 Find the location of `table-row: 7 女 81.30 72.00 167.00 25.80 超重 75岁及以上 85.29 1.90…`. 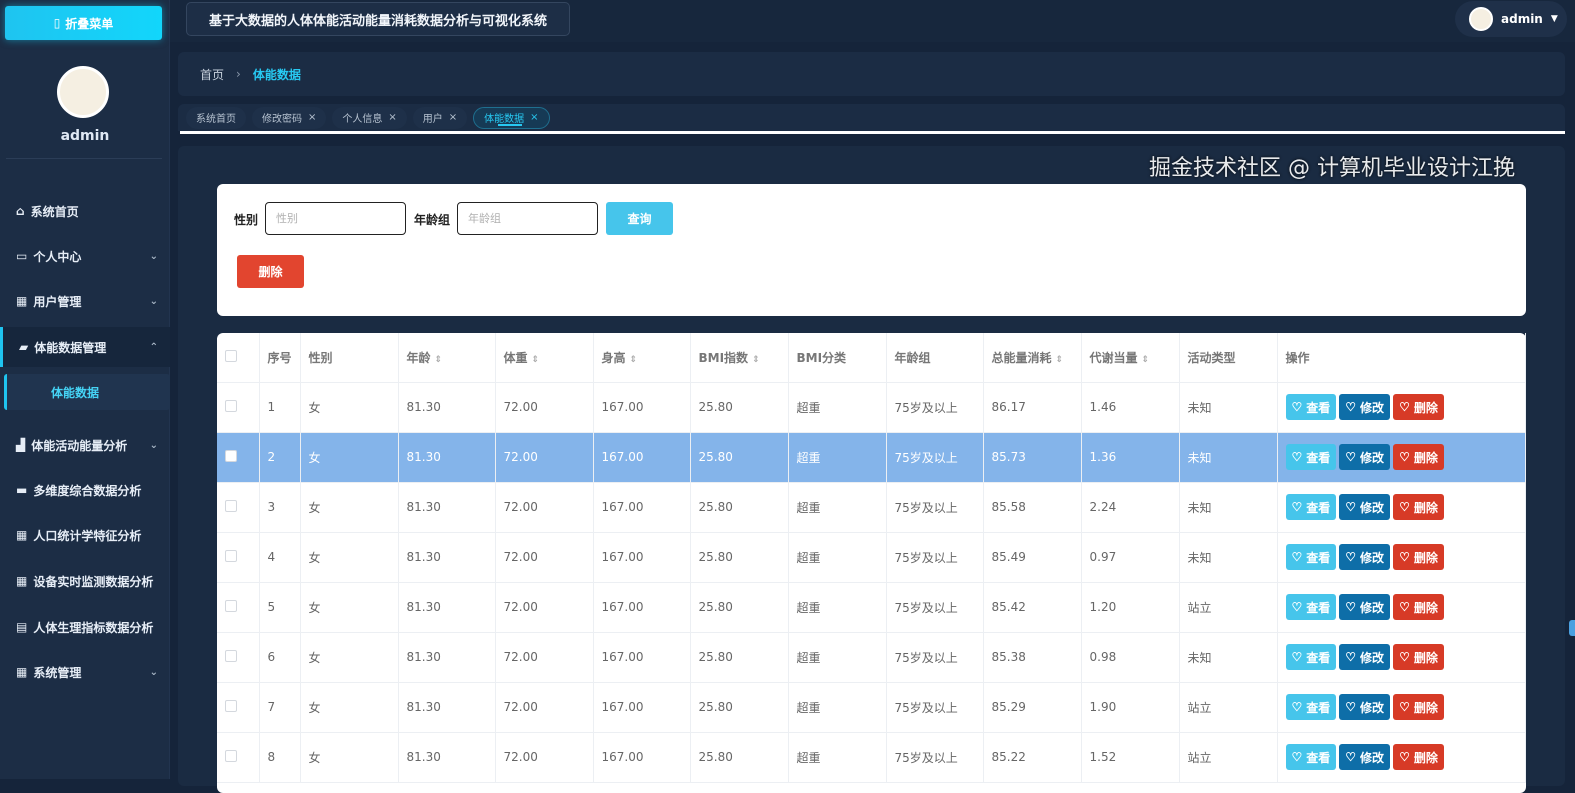

table-row: 7 女 81.30 72.00 167.00 25.80 超重 75岁及以上 85.29 1.90… is located at coordinates (871, 707).